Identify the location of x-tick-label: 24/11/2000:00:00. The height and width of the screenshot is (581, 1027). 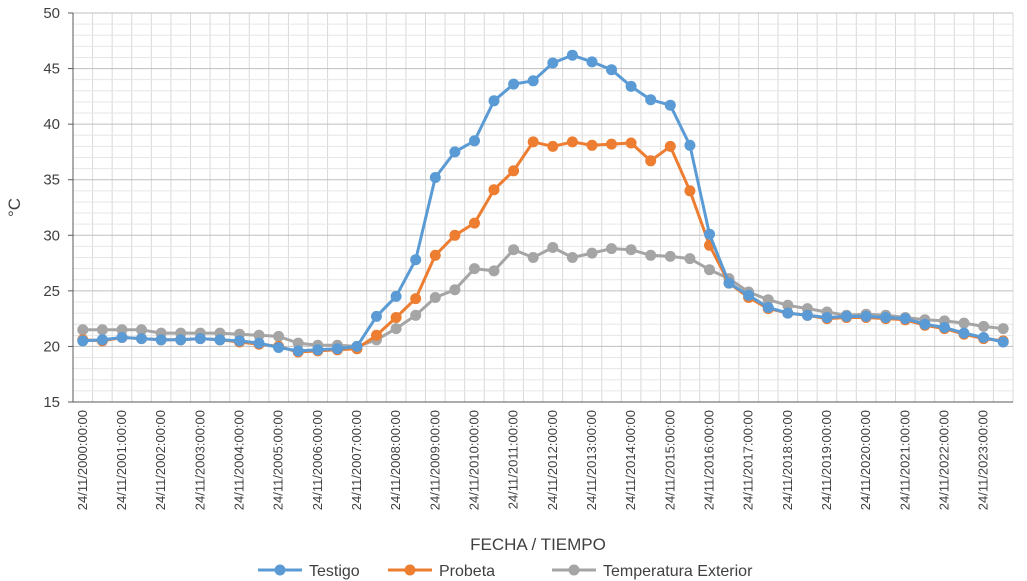
(82, 460).